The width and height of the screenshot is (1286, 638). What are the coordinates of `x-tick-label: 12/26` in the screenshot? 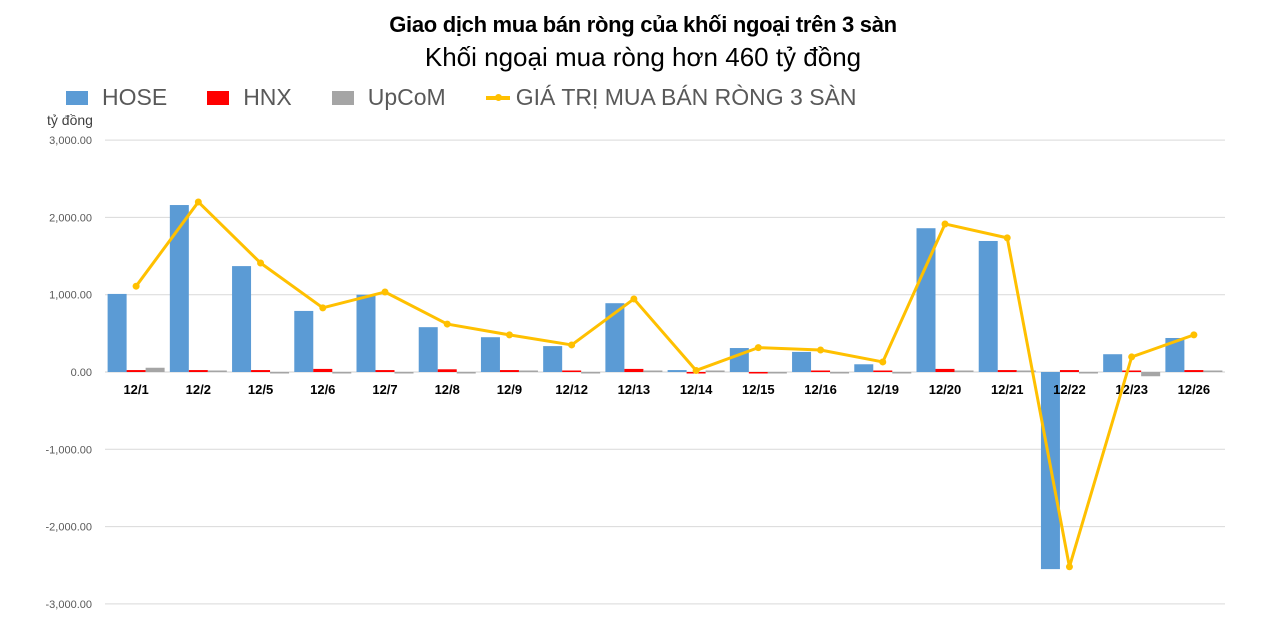 It's located at (1194, 389).